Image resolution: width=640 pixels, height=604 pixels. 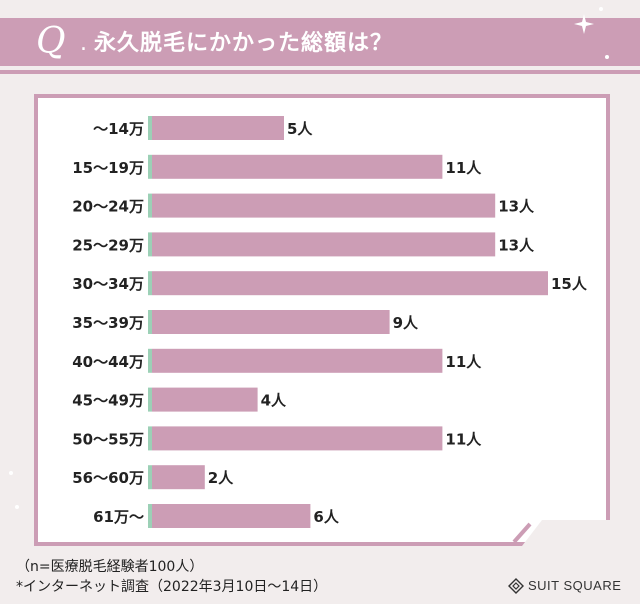 I want to click on survey-note: *インターネット調査（2022年3月10日〜14日）, so click(x=172, y=587).